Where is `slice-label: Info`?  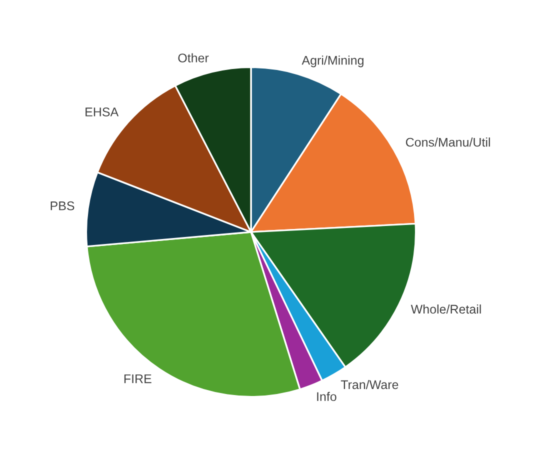 slice-label: Info is located at coordinates (326, 397).